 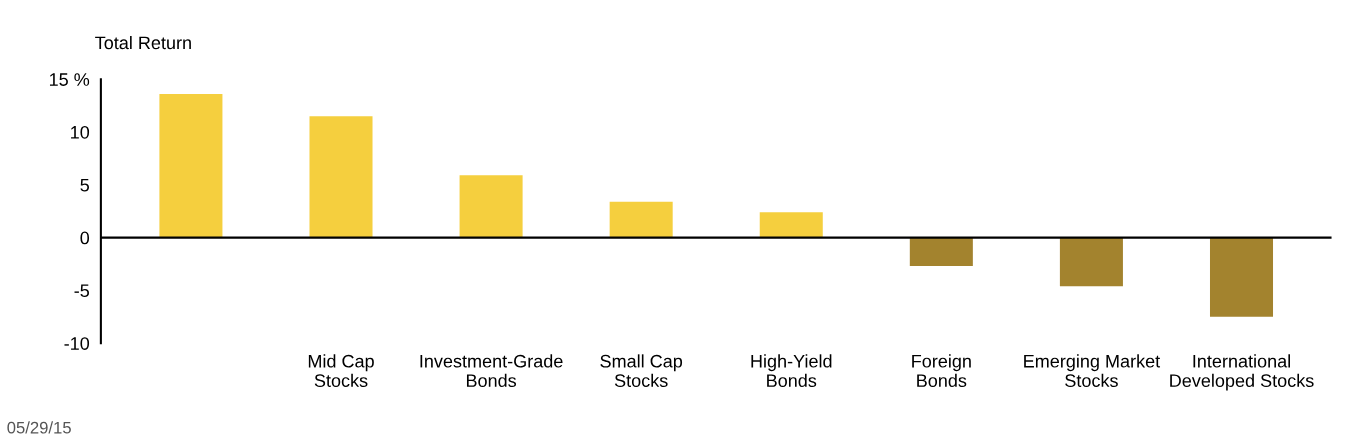 I want to click on x-tick-label: Emerging Market Stocks, so click(x=1092, y=371).